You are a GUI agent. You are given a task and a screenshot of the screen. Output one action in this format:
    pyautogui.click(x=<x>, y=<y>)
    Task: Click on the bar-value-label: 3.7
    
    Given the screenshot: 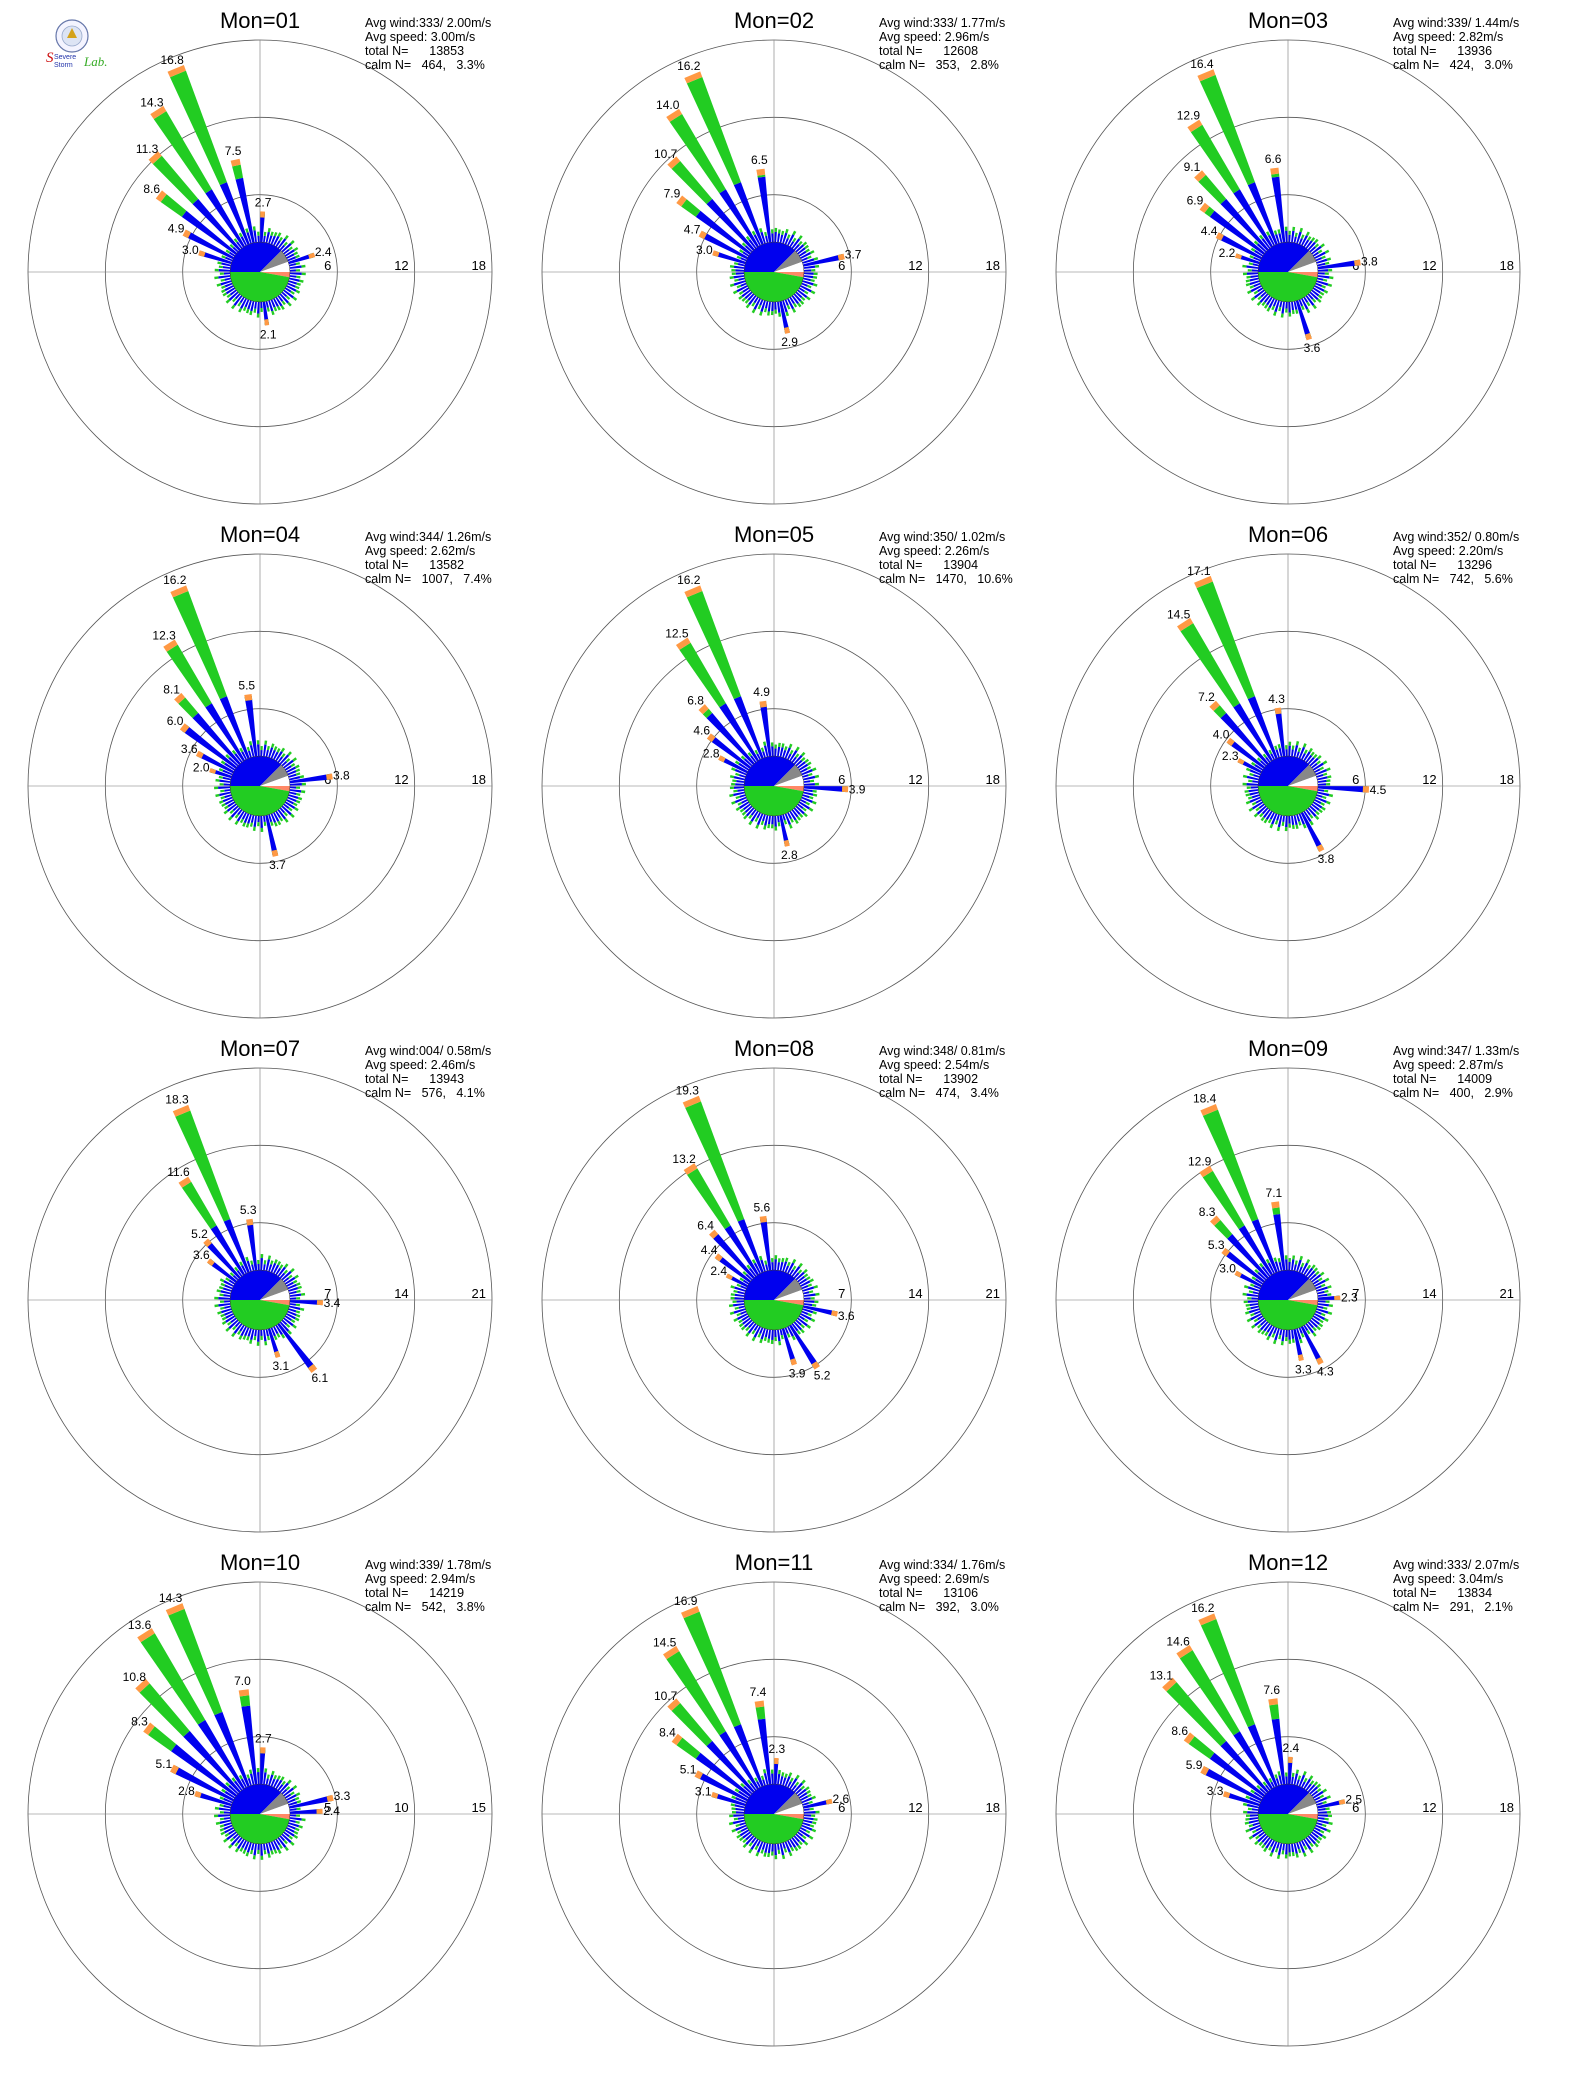 What is the action you would take?
    pyautogui.click(x=277, y=865)
    